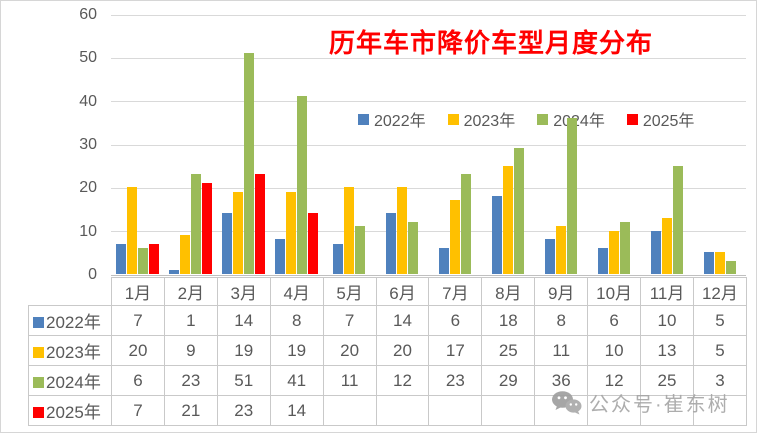 The width and height of the screenshot is (757, 433). I want to click on month-group-7月, so click(455, 144).